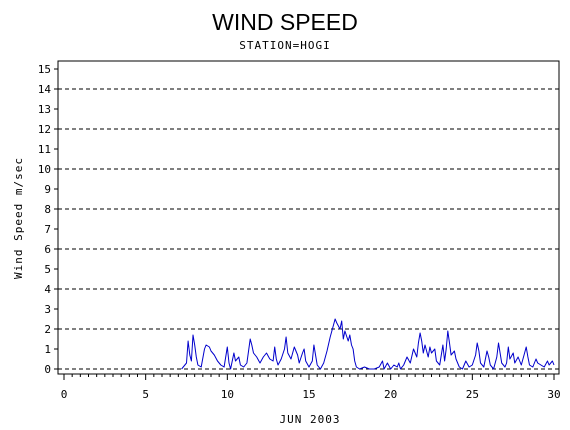 This screenshot has width=570, height=430. What do you see at coordinates (47, 189) in the screenshot?
I see `y-tick-label: 9` at bounding box center [47, 189].